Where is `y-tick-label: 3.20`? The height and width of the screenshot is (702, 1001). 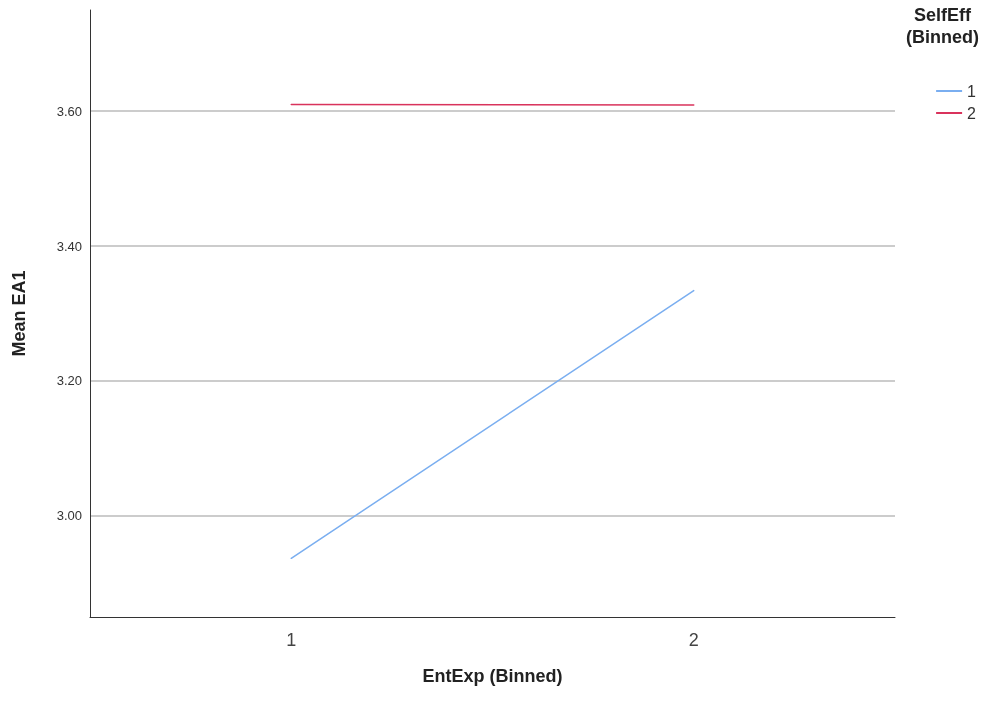
y-tick-label: 3.20 is located at coordinates (69, 381).